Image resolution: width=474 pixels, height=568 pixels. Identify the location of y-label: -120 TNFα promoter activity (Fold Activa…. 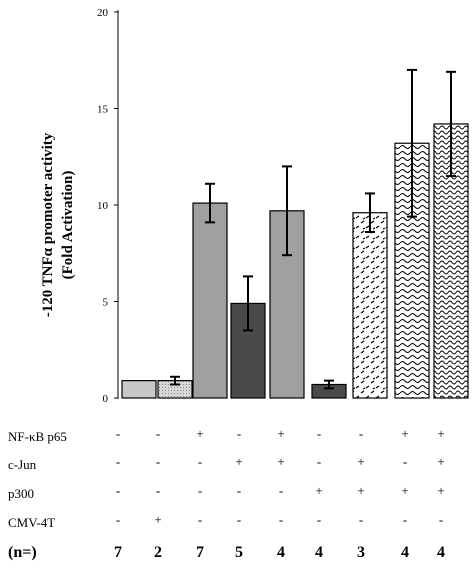
(58, 224).